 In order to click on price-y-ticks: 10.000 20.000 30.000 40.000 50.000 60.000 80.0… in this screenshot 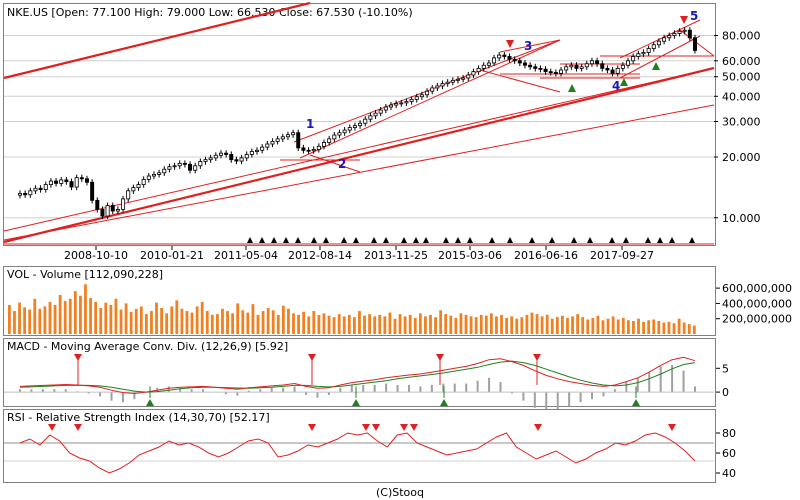, I will do `click(737, 127)`.